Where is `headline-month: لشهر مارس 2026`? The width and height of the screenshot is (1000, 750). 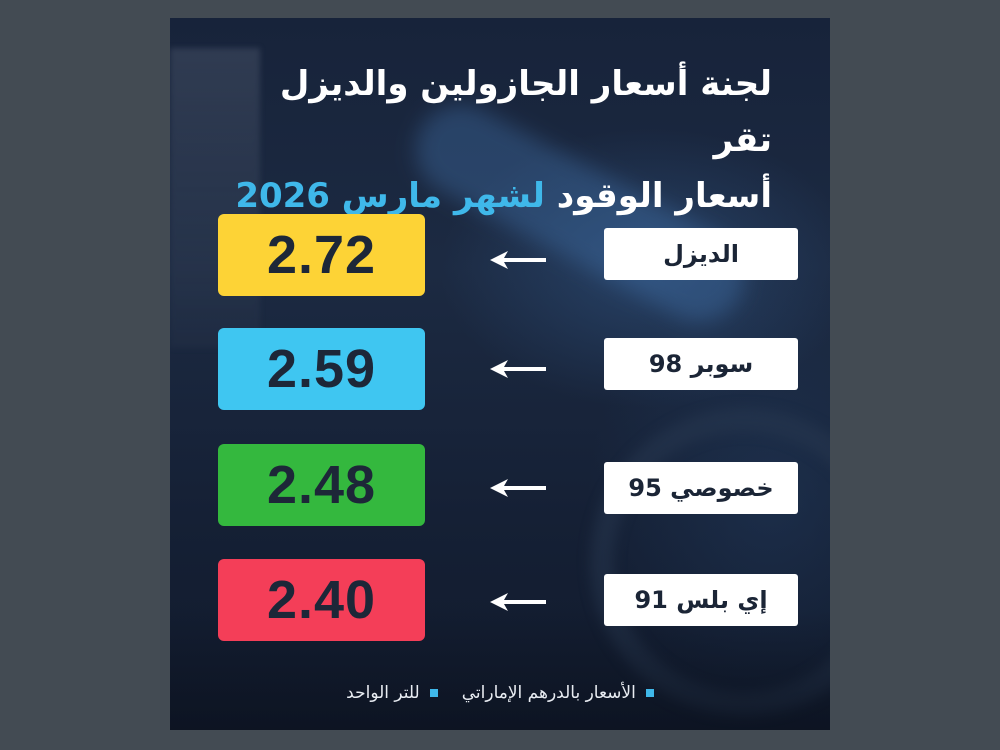
headline-month: لشهر مارس 2026 is located at coordinates (390, 196).